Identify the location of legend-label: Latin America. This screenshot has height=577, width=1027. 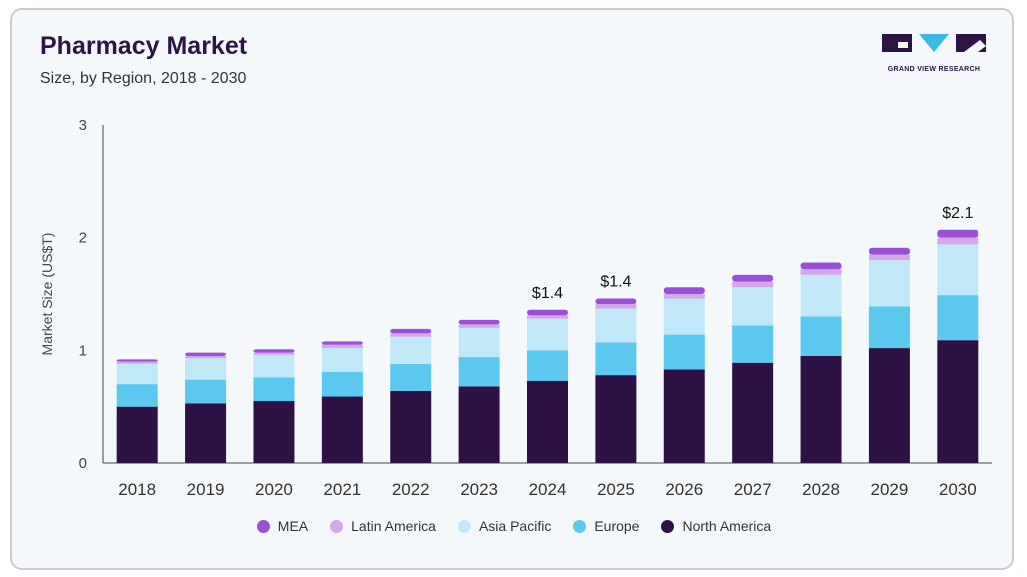
(393, 526).